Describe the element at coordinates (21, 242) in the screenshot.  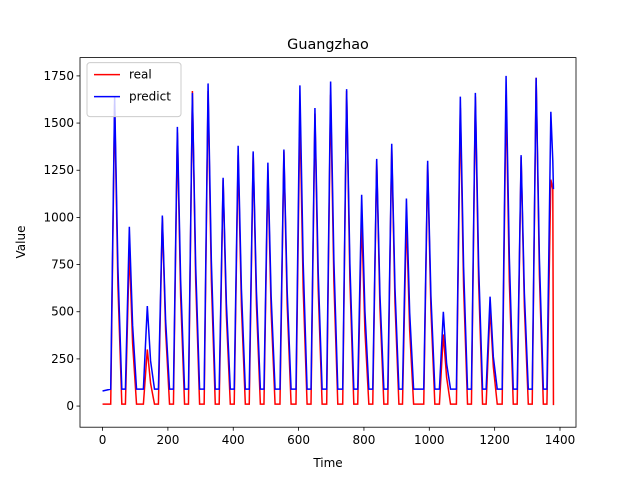
I see `y-axis-label: Value` at that location.